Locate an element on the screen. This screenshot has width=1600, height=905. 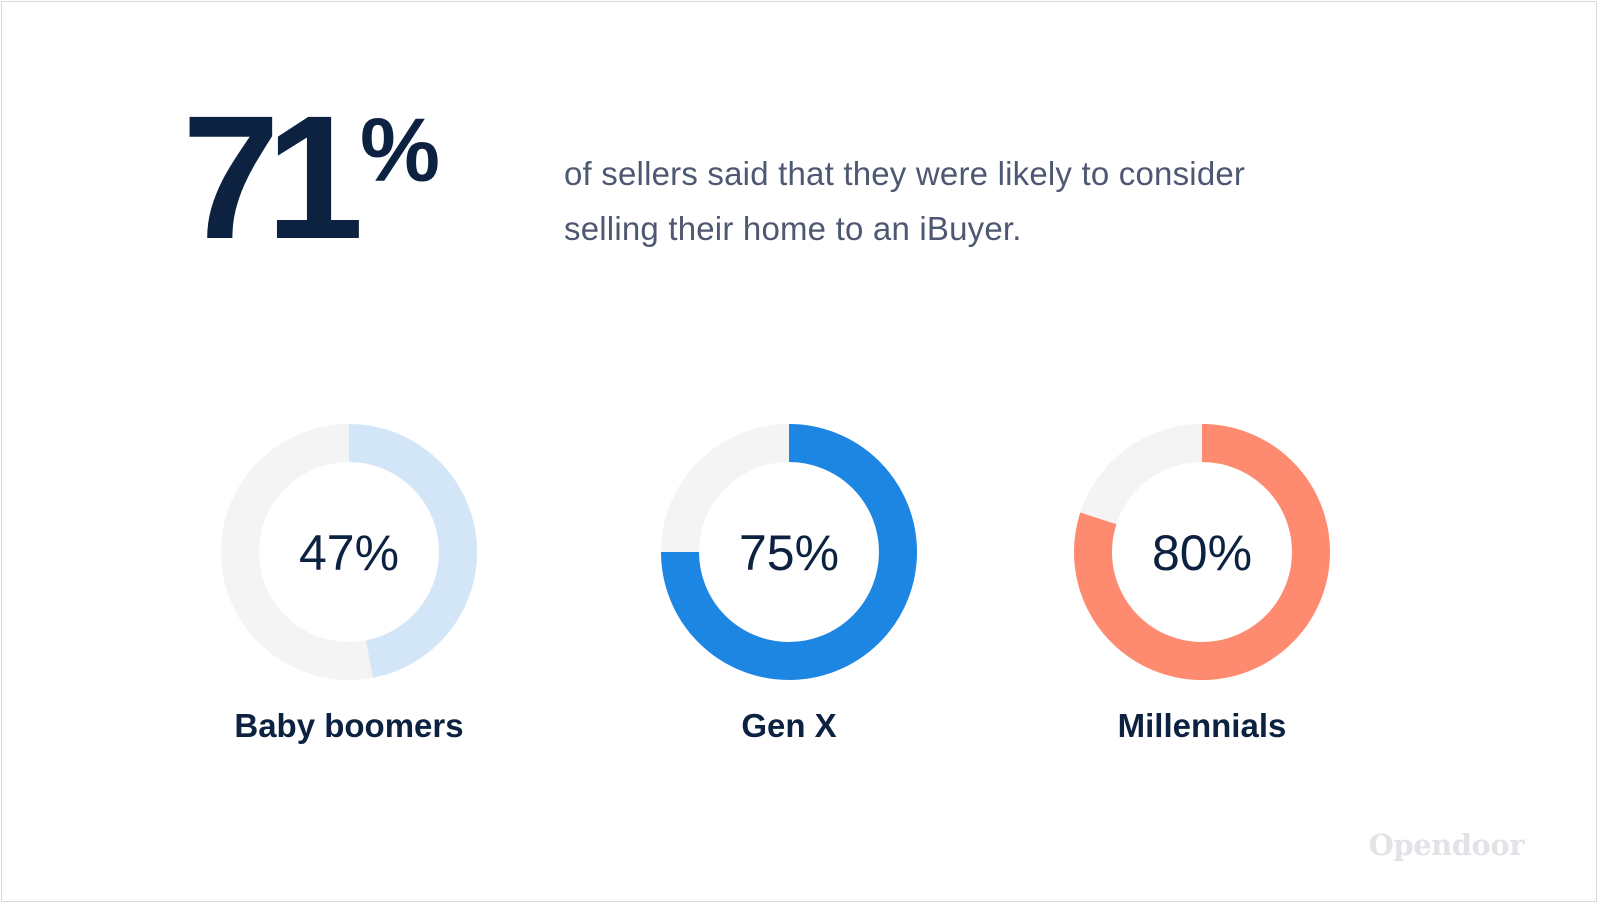
donut-arc-gen-x is located at coordinates (789, 552).